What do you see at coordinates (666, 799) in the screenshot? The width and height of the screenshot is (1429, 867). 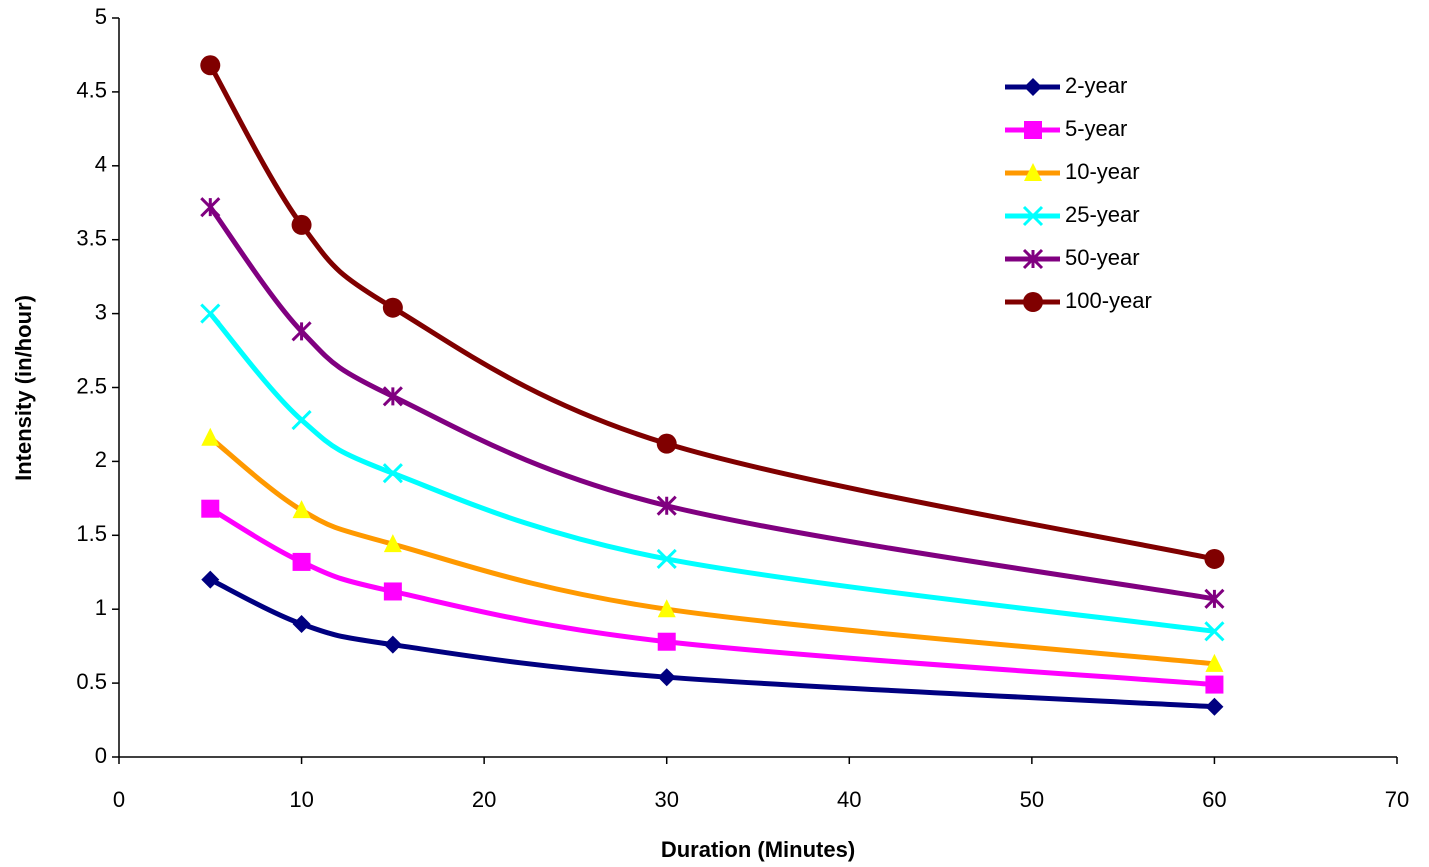 I see `x-tick-label: 30` at bounding box center [666, 799].